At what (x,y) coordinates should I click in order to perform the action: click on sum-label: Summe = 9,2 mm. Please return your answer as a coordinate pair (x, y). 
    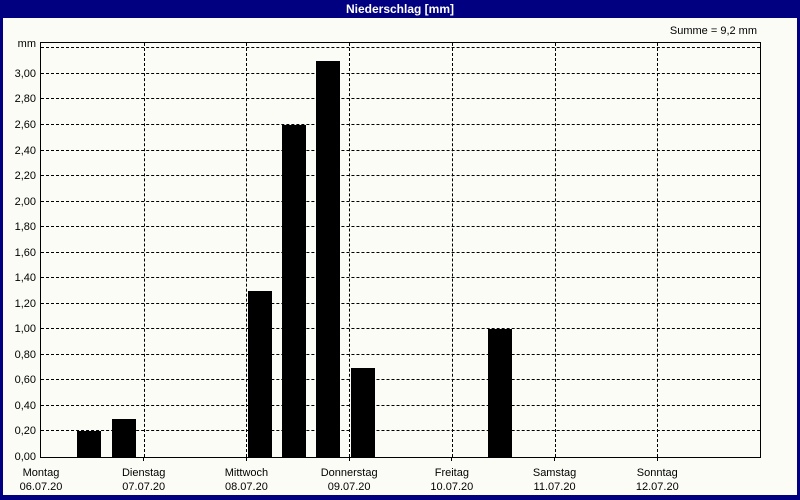
    Looking at the image, I should click on (713, 31).